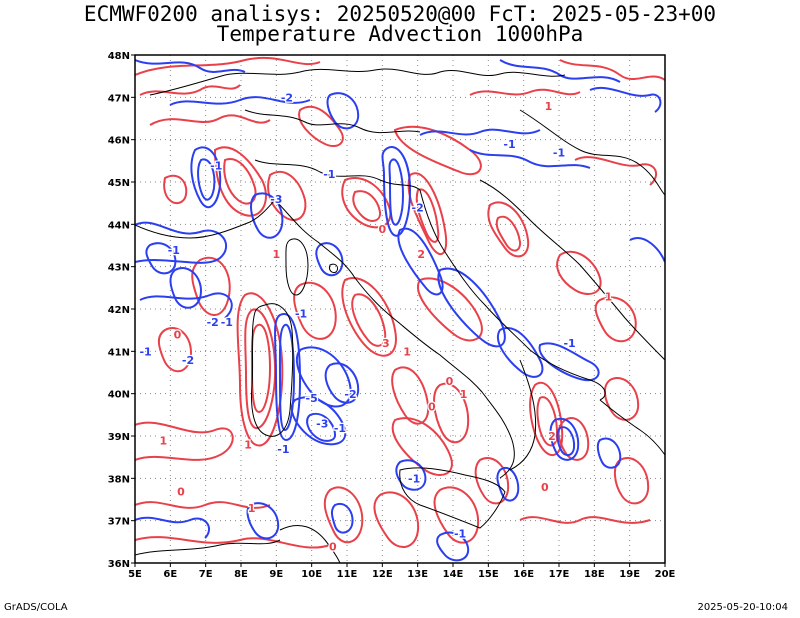  Describe the element at coordinates (382, 574) in the screenshot. I see `x-tick-label: 12E` at that location.